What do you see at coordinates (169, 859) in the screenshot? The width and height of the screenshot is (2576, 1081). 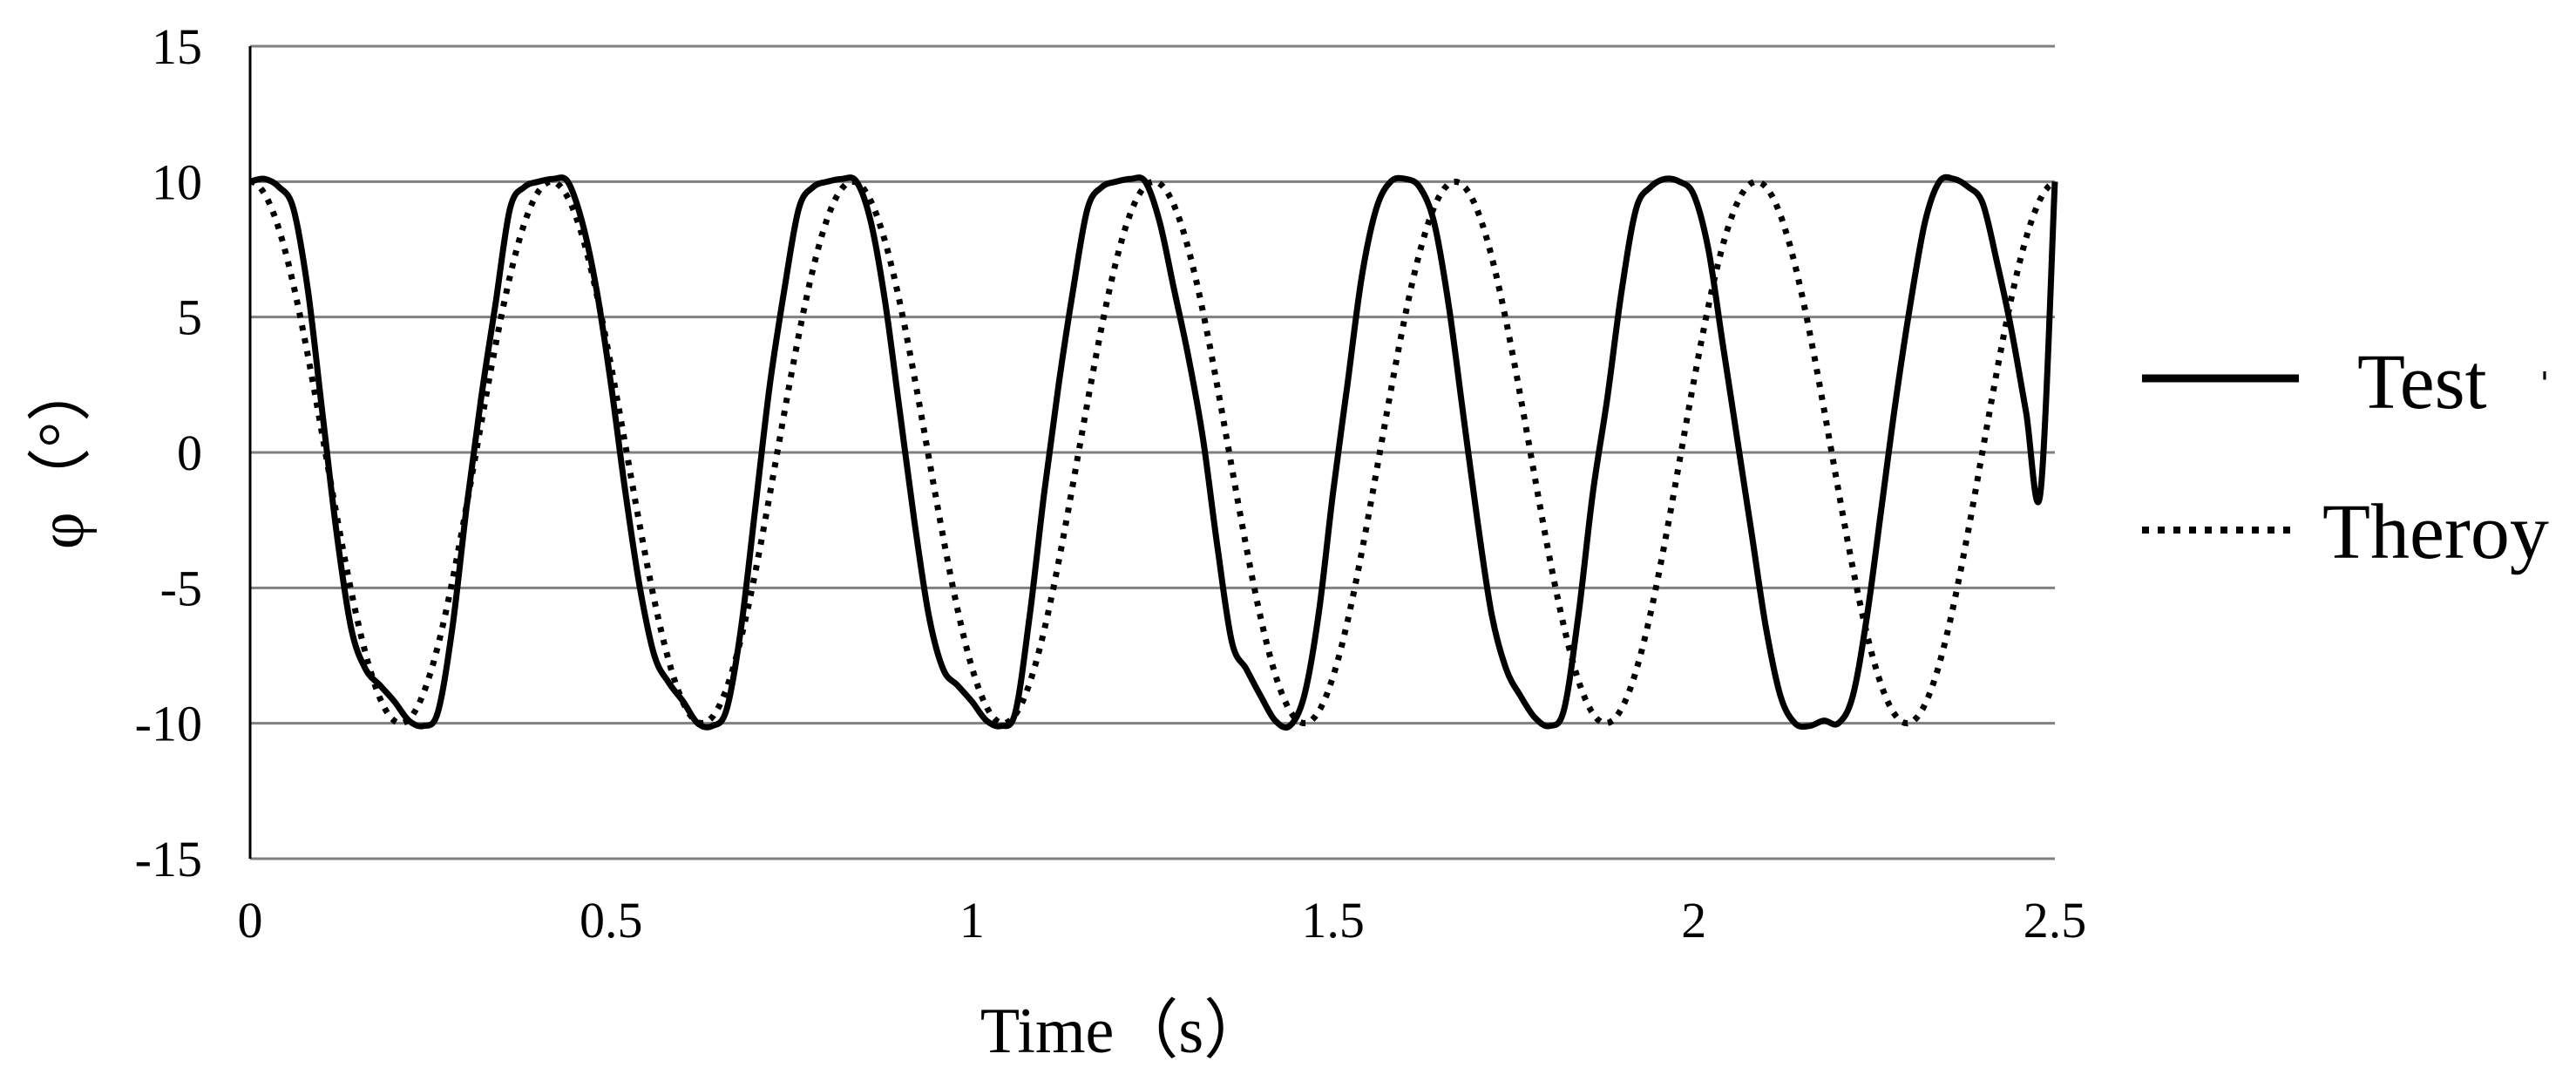 I see `y-tick-label: -15` at bounding box center [169, 859].